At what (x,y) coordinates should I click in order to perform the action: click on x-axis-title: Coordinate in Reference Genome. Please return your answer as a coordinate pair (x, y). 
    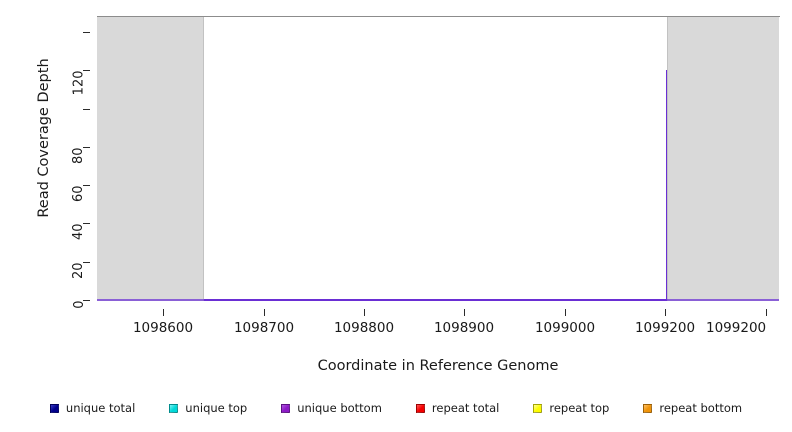
    Looking at the image, I should click on (438, 366).